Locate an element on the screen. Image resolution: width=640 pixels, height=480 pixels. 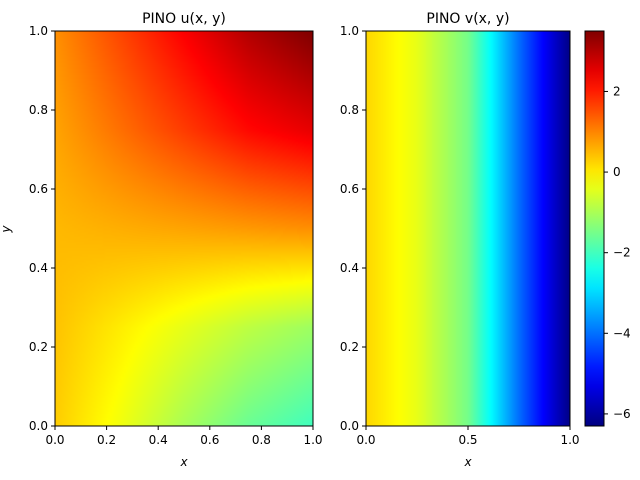
y-axis-u: 0.0 0.2 0.4 0.6 0.8 1.0 is located at coordinates (42, 228).